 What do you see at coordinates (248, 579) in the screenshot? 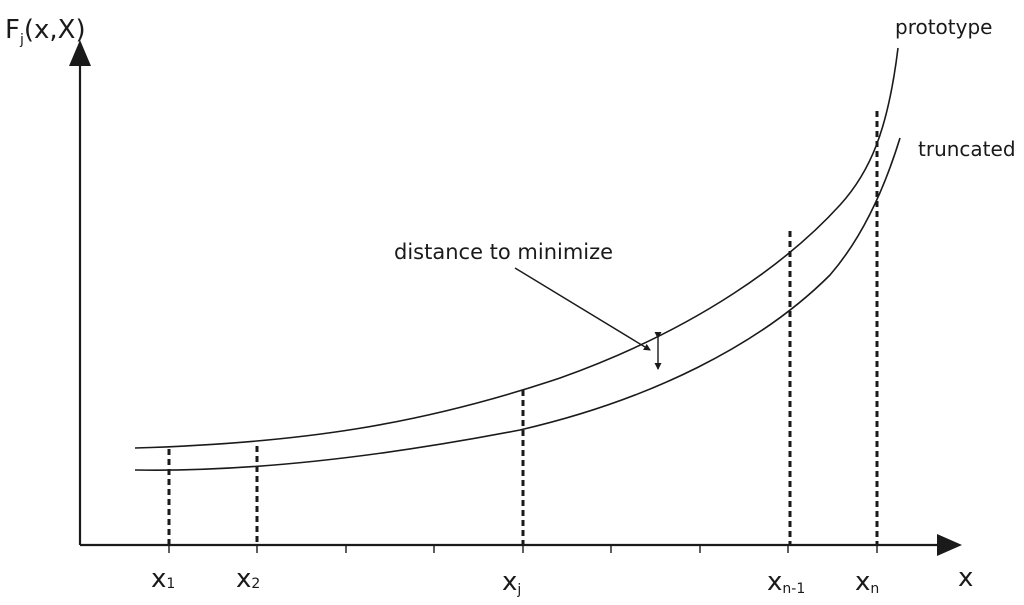
I see `point-label-x2: x2` at bounding box center [248, 579].